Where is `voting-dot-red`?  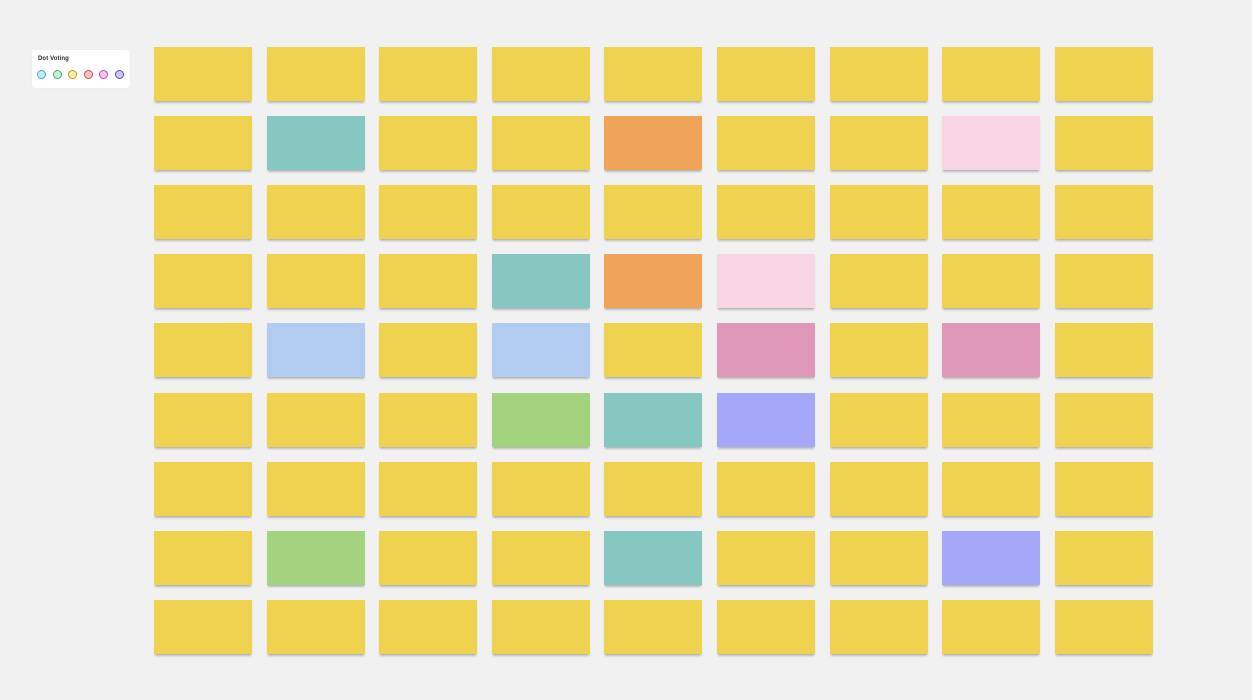 voting-dot-red is located at coordinates (88, 74).